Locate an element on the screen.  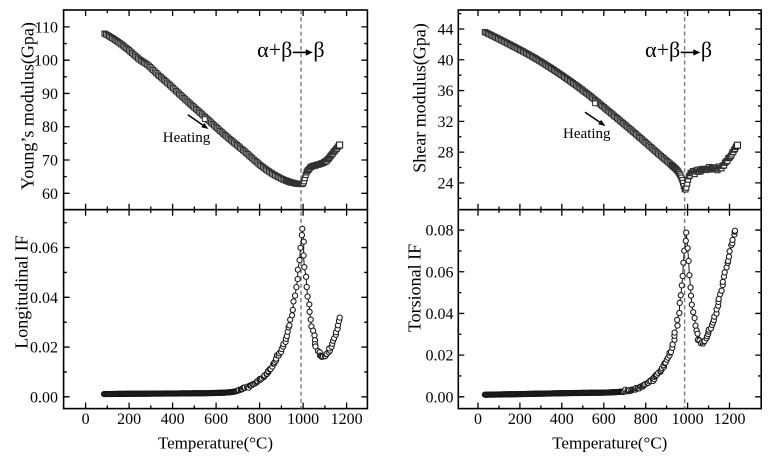
svg-text: 36 is located at coordinates (446, 91).